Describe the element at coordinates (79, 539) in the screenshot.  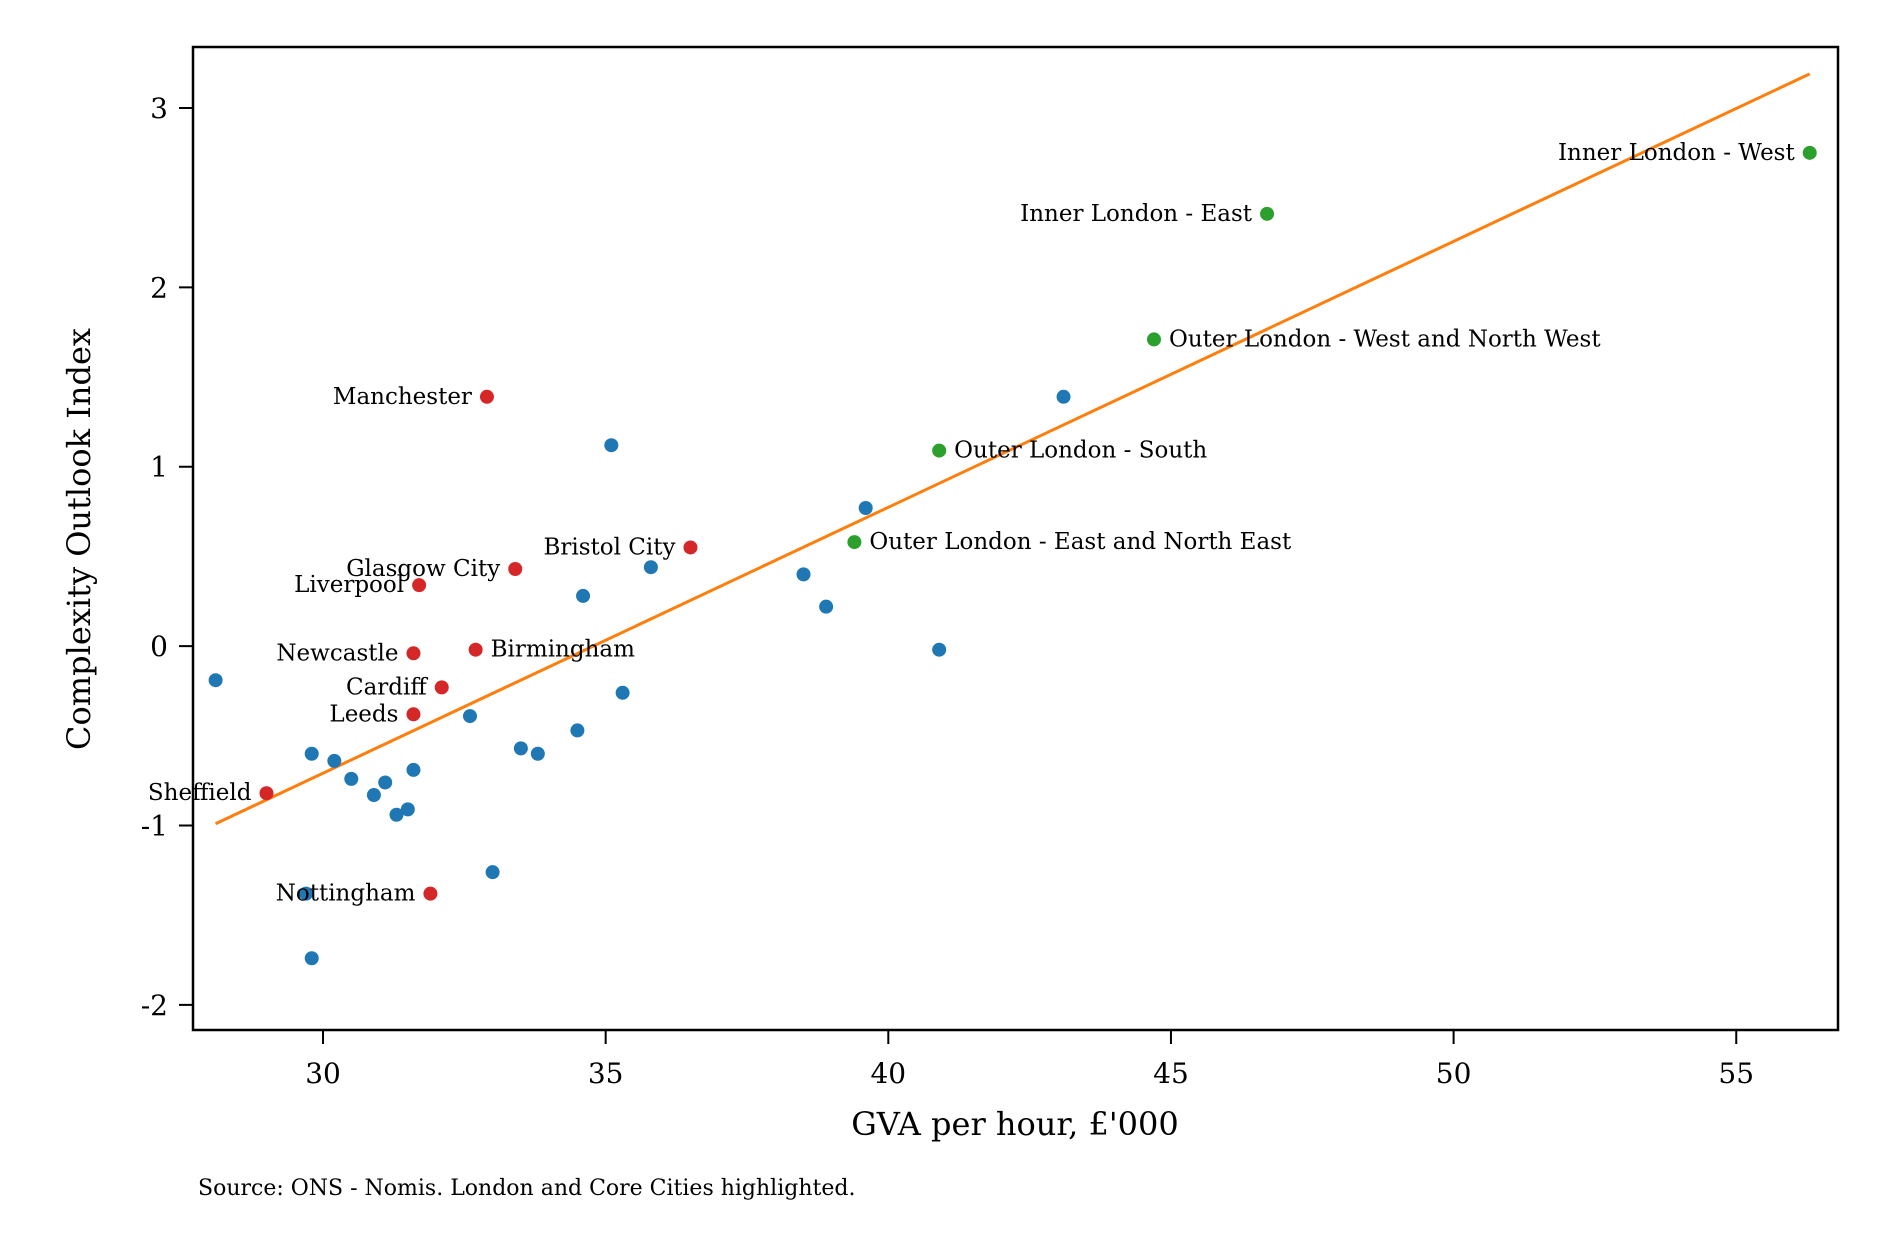
I see `y-axis-title: Complexity Outlook Index` at that location.